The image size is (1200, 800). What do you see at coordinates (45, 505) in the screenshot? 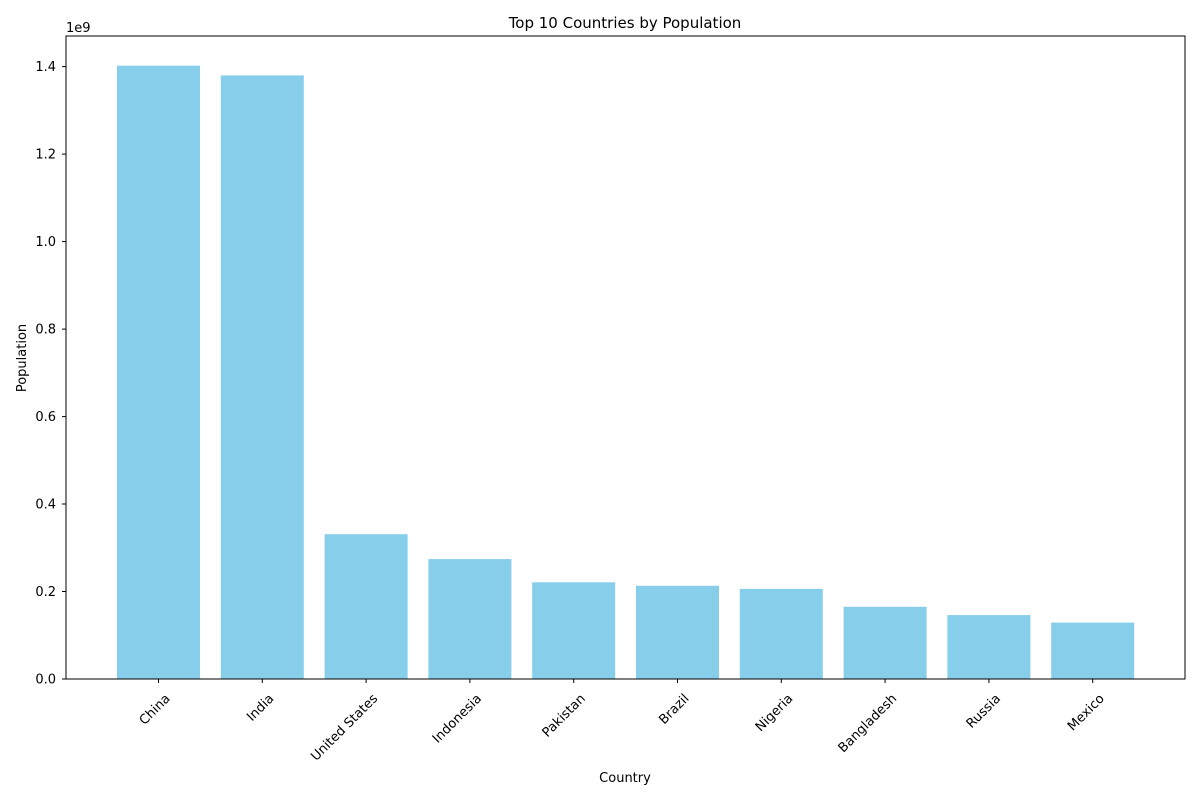
I see `y-tick-label: 0.4` at bounding box center [45, 505].